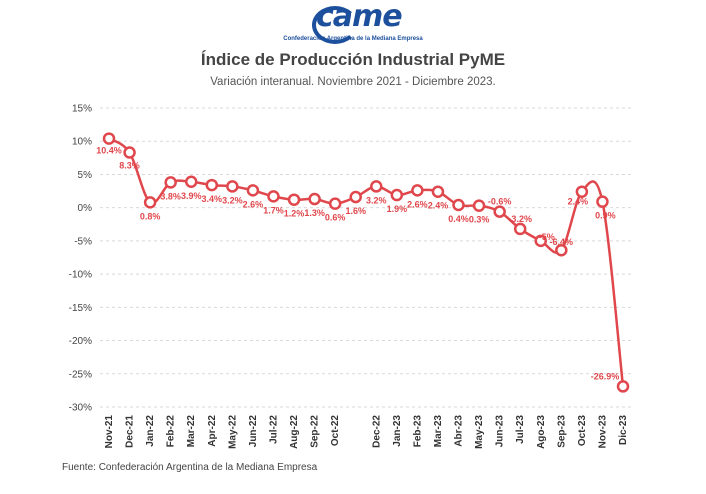 This screenshot has width=706, height=494. I want to click on x-tick-label: Dec-22, so click(376, 431).